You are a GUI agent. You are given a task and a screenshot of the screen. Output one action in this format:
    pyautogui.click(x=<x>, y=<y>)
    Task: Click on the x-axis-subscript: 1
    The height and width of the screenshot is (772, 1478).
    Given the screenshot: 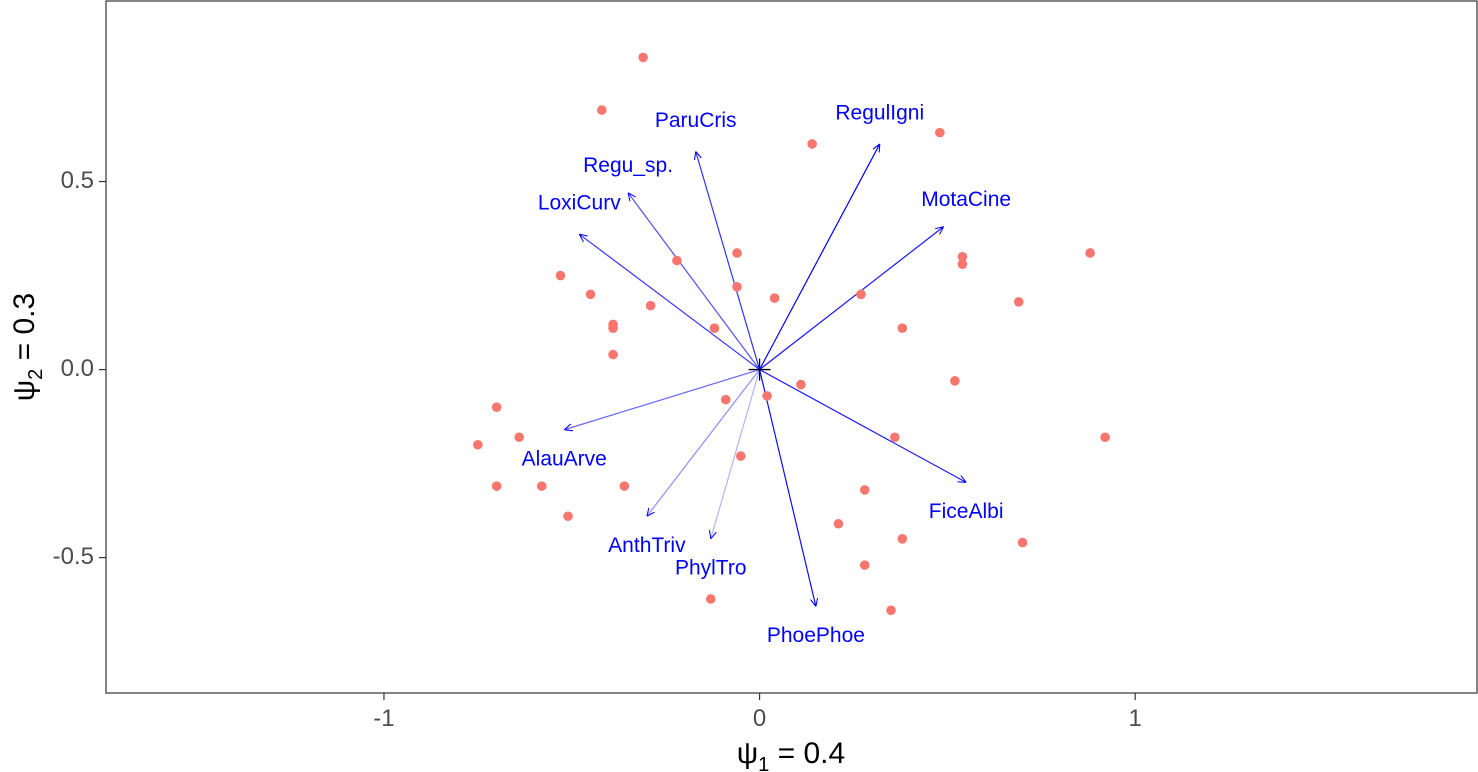 What is the action you would take?
    pyautogui.click(x=763, y=763)
    